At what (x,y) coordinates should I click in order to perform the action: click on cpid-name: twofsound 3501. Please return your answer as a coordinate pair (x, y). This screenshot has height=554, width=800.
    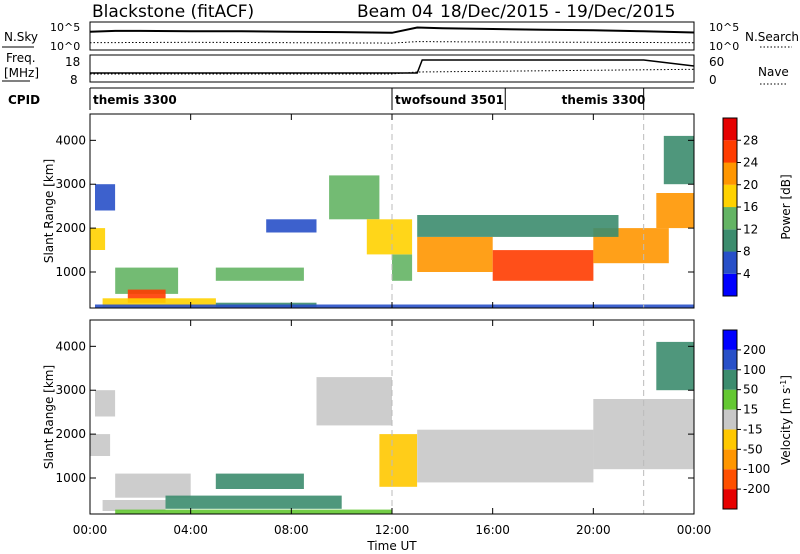
    Looking at the image, I should click on (449, 100).